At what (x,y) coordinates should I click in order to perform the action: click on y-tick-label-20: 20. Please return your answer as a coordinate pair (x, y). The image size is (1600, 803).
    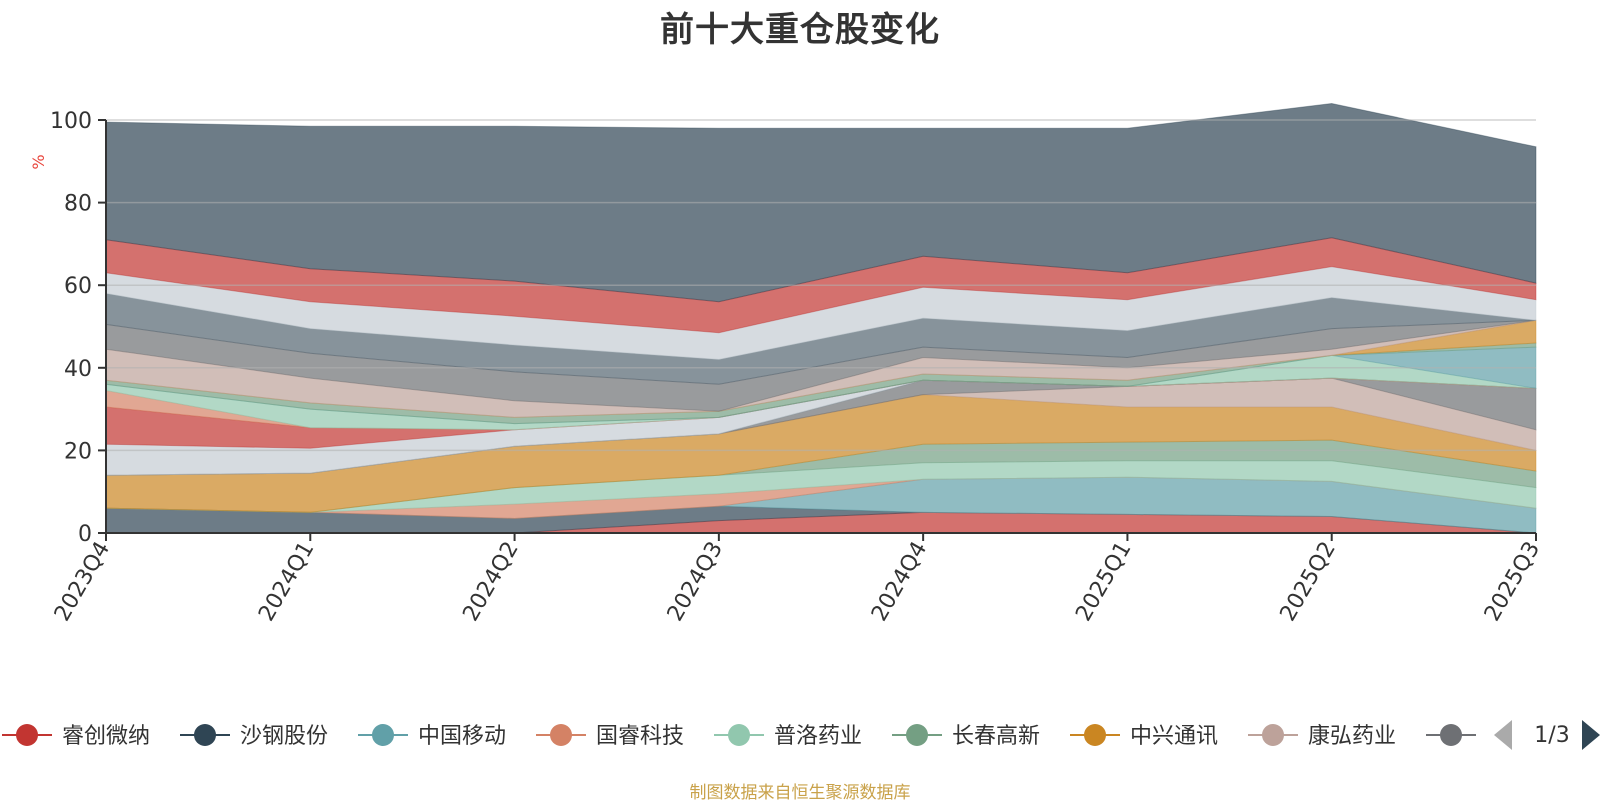
    Looking at the image, I should click on (78, 451).